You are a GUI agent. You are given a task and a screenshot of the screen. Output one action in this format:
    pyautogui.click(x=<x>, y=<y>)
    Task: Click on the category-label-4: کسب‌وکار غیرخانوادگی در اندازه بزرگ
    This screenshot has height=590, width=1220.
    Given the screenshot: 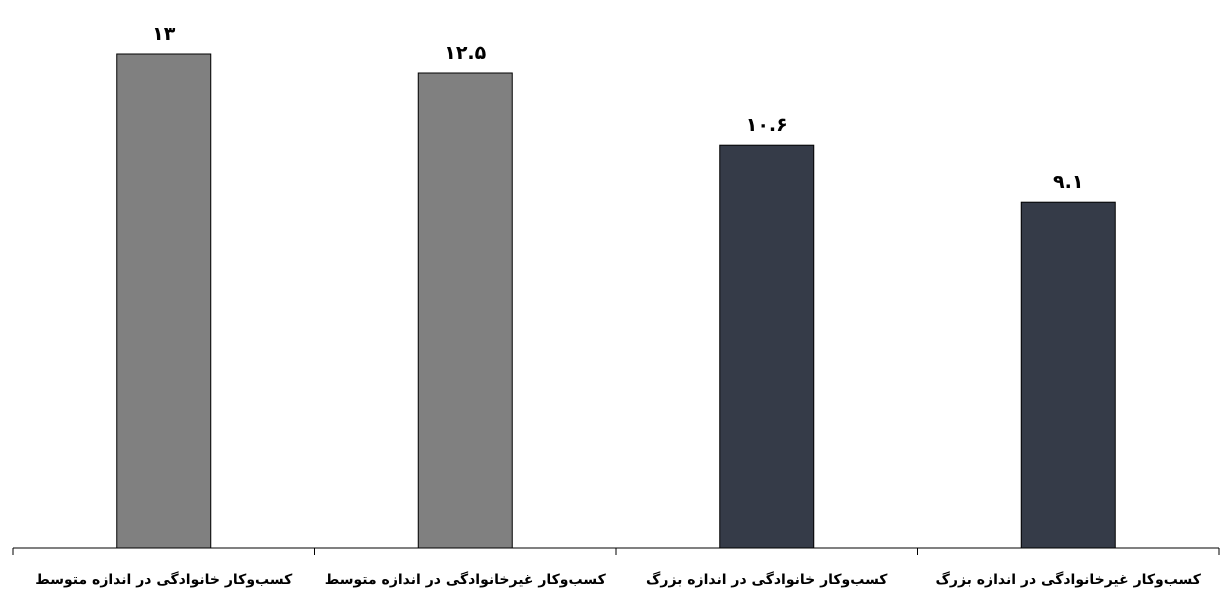 What is the action you would take?
    pyautogui.click(x=1069, y=579)
    